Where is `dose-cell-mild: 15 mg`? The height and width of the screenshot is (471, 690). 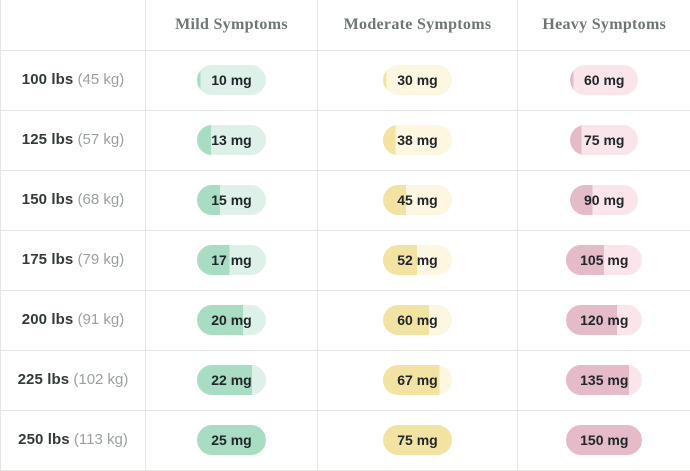
dose-cell-mild: 15 mg is located at coordinates (232, 200).